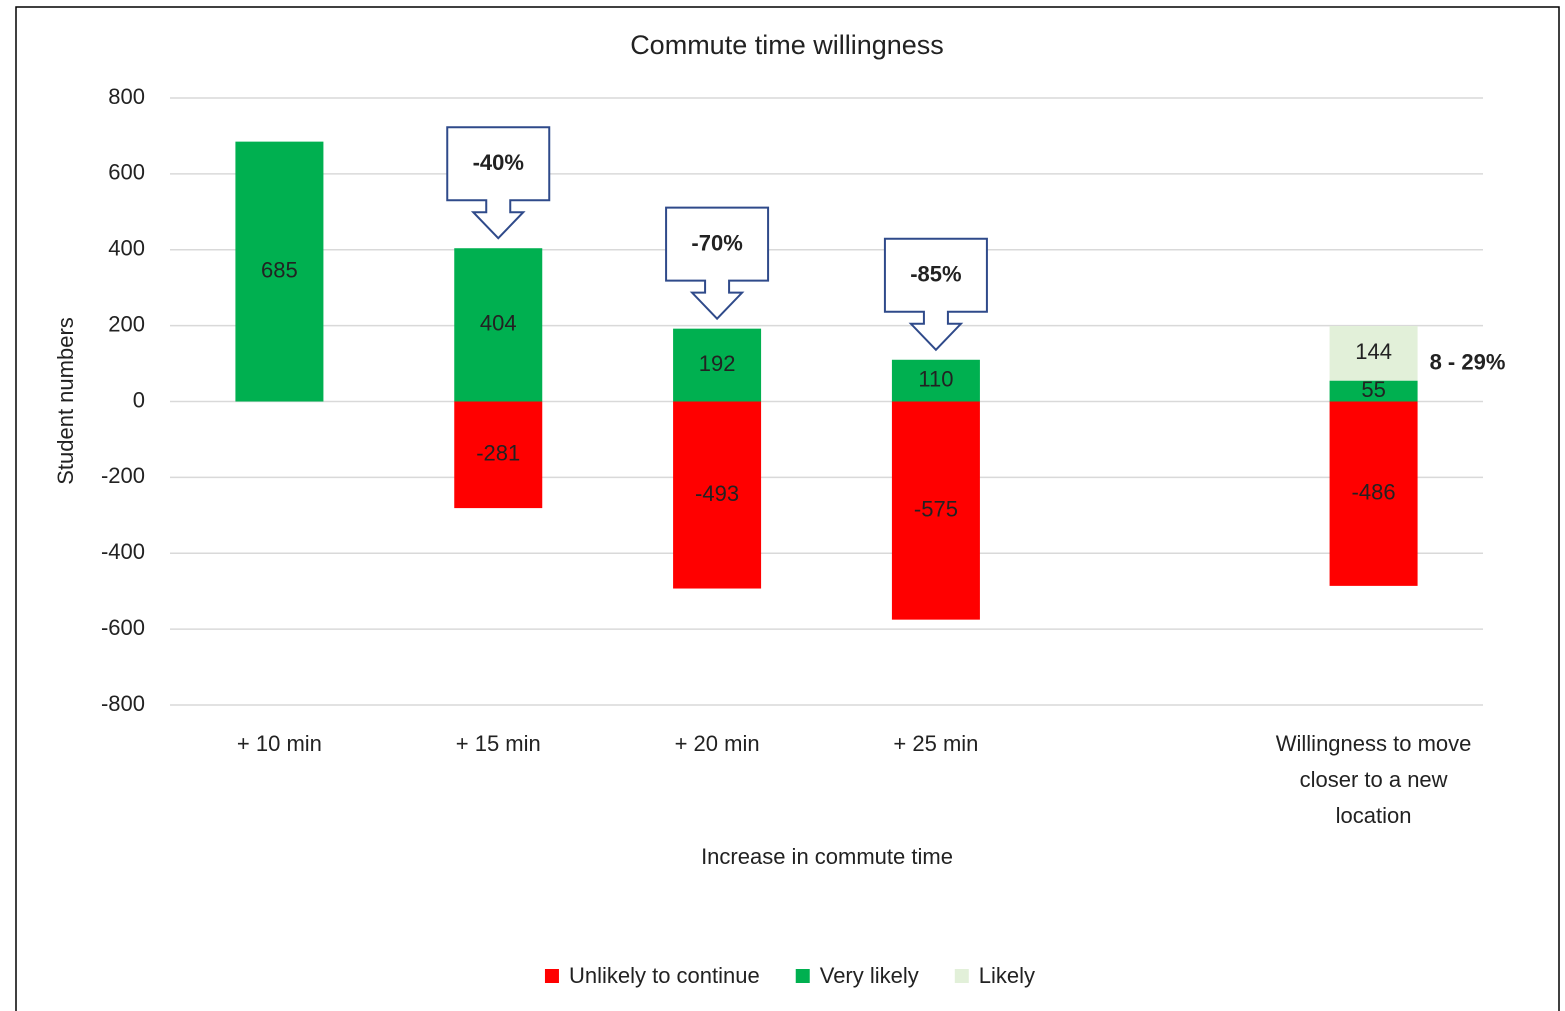 Image resolution: width=1565 pixels, height=1011 pixels. I want to click on data-label: 404, so click(498, 323).